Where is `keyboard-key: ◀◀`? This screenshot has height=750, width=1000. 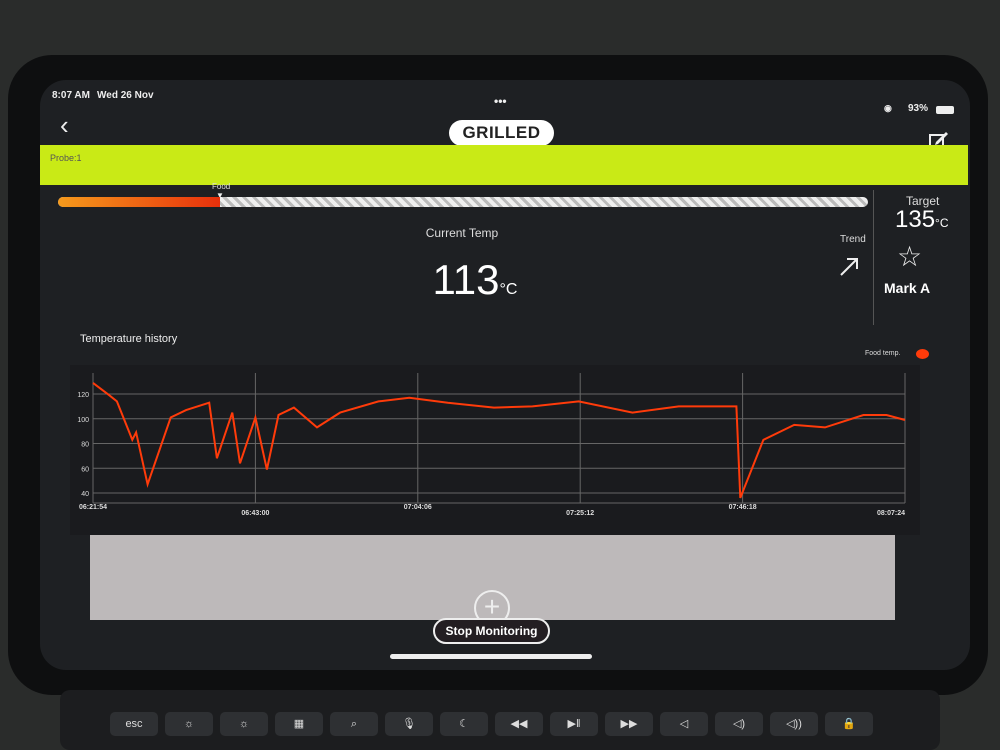 keyboard-key: ◀◀ is located at coordinates (519, 724).